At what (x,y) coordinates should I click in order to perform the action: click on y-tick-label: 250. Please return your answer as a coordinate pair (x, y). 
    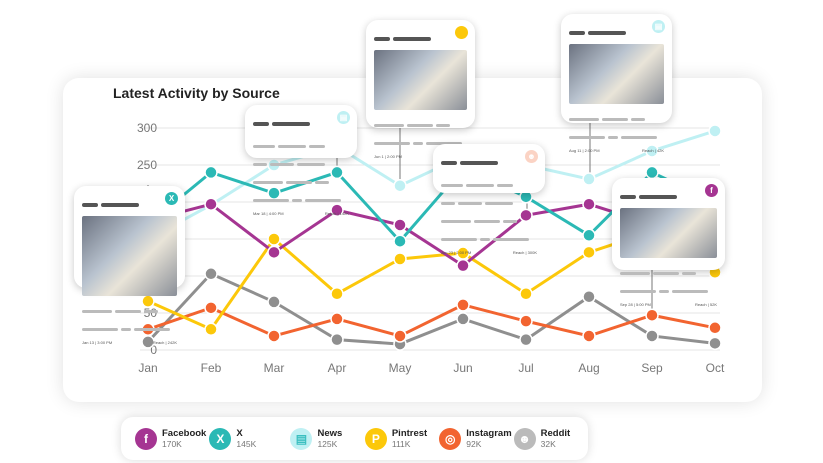
    Looking at the image, I should click on (147, 165).